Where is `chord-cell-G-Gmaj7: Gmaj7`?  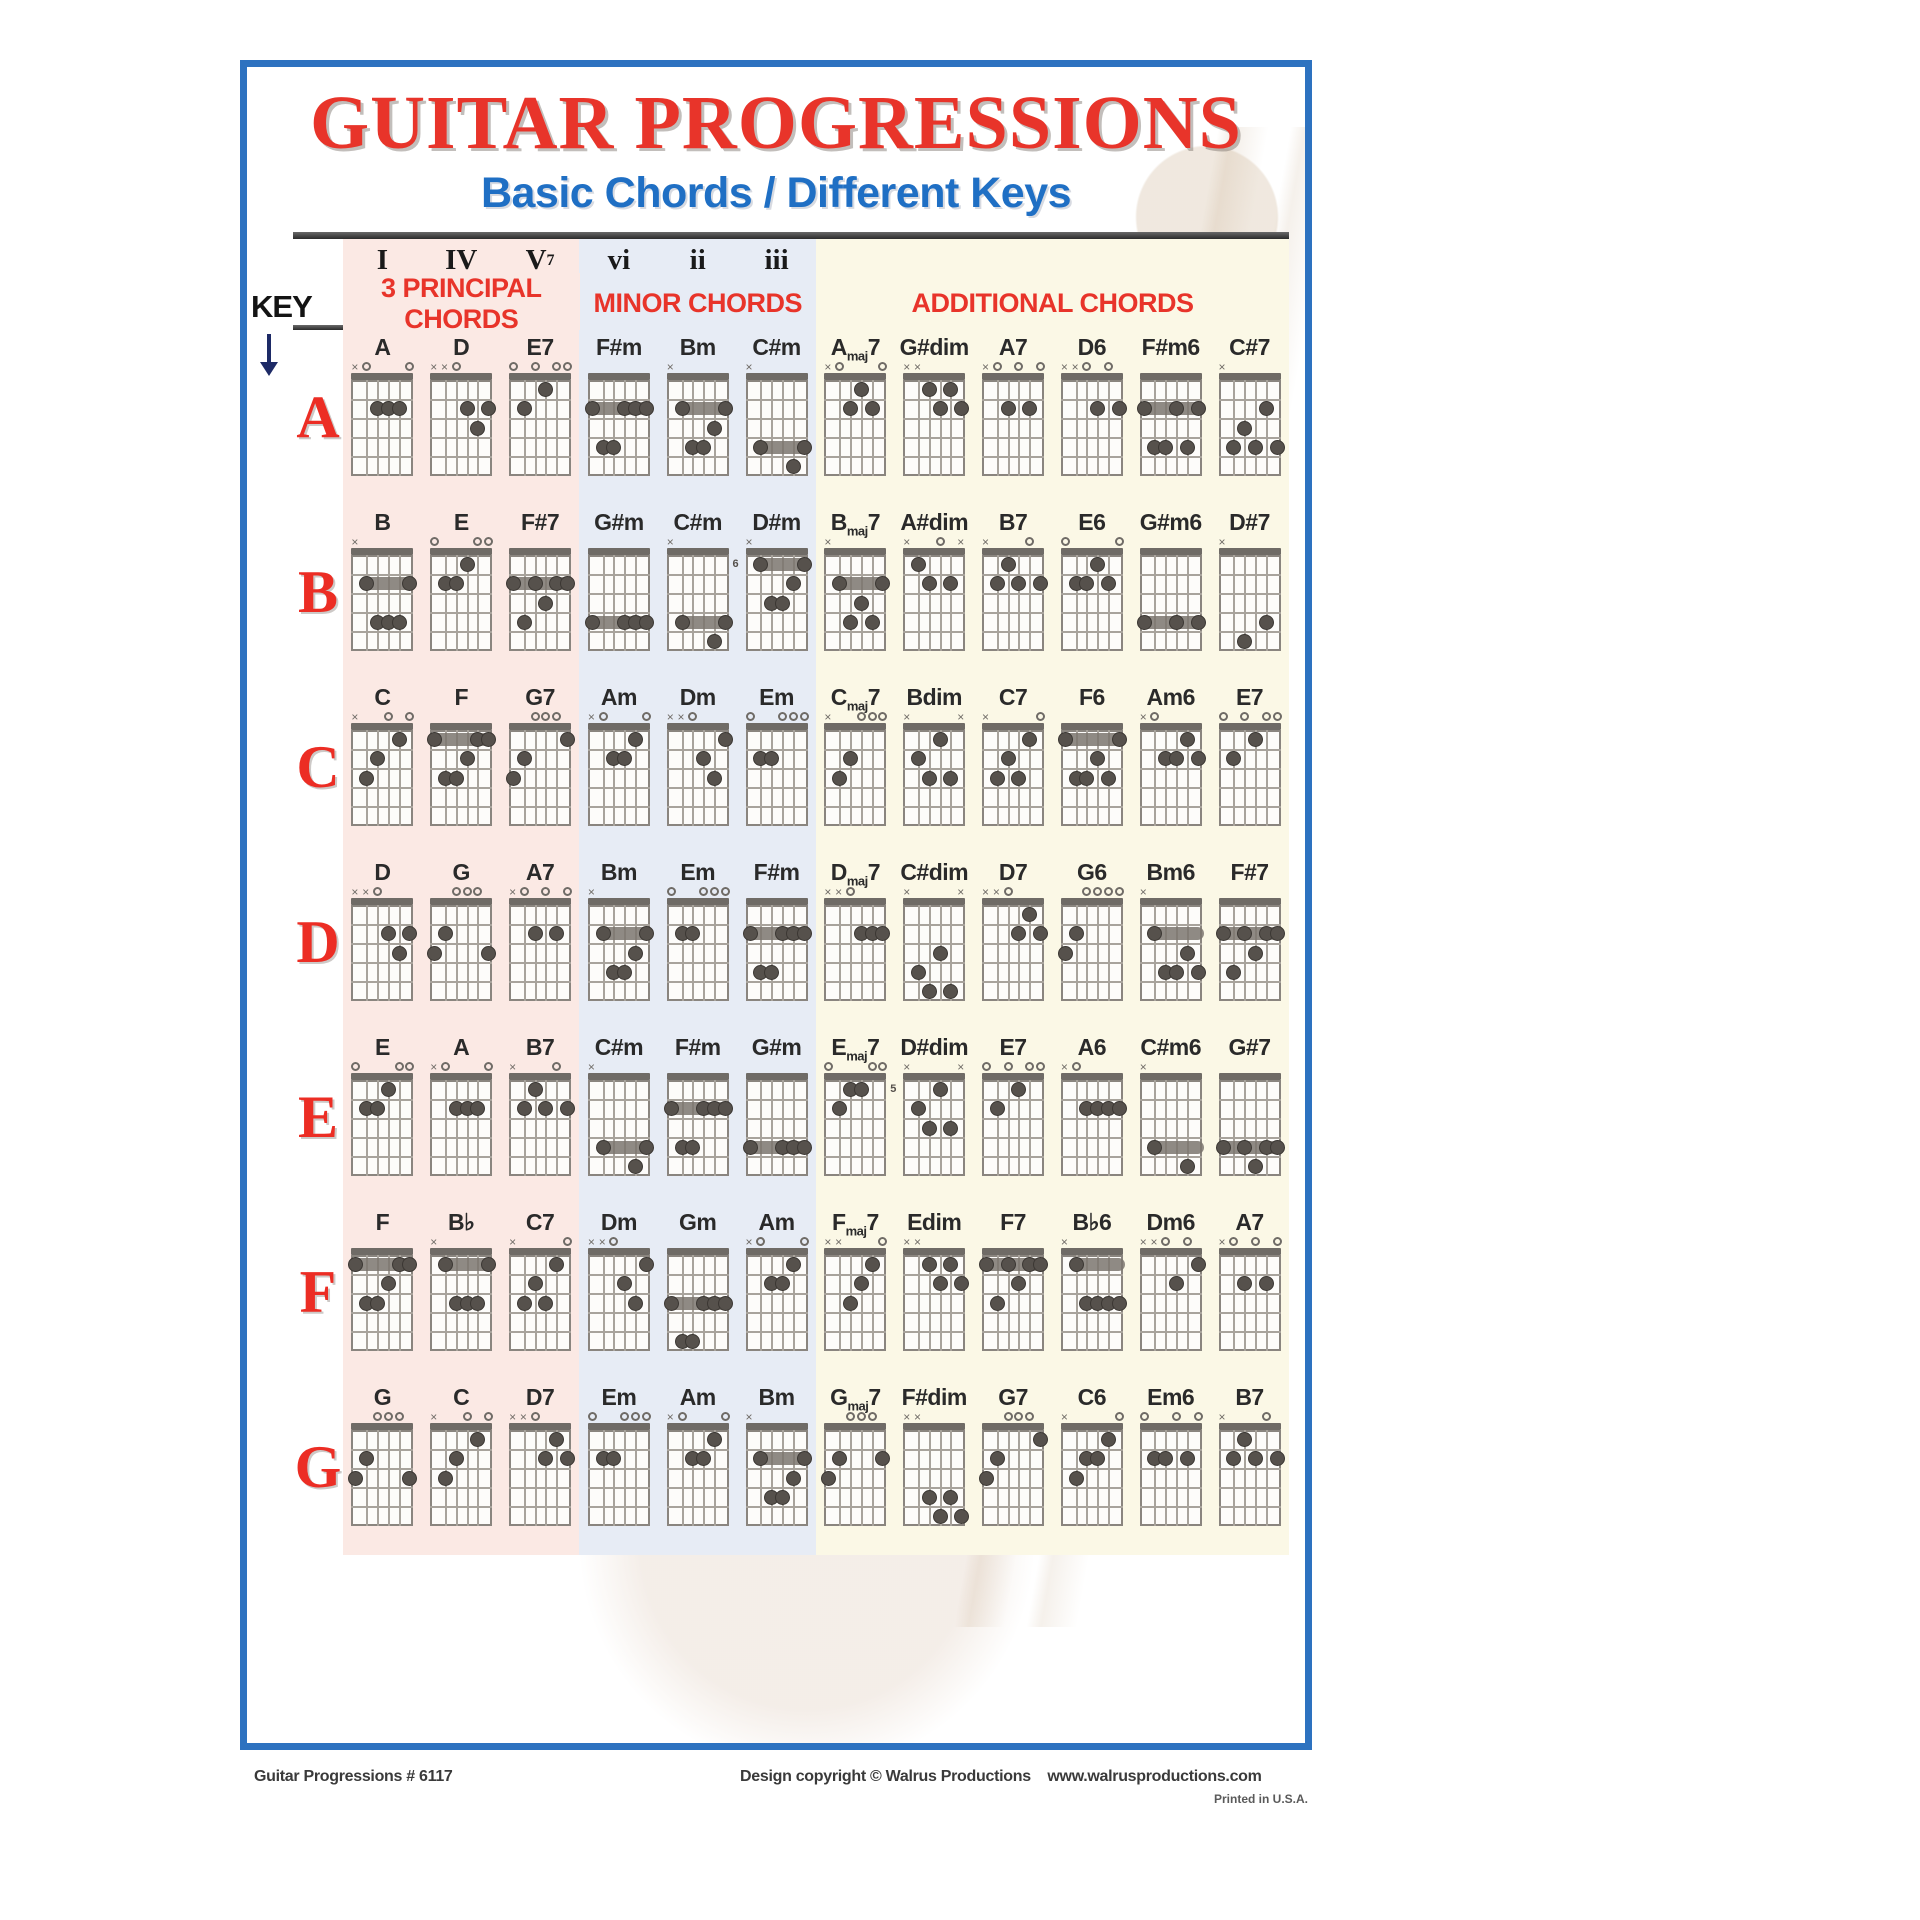
chord-cell-G-Gmaj7: Gmaj7 is located at coordinates (855, 1467).